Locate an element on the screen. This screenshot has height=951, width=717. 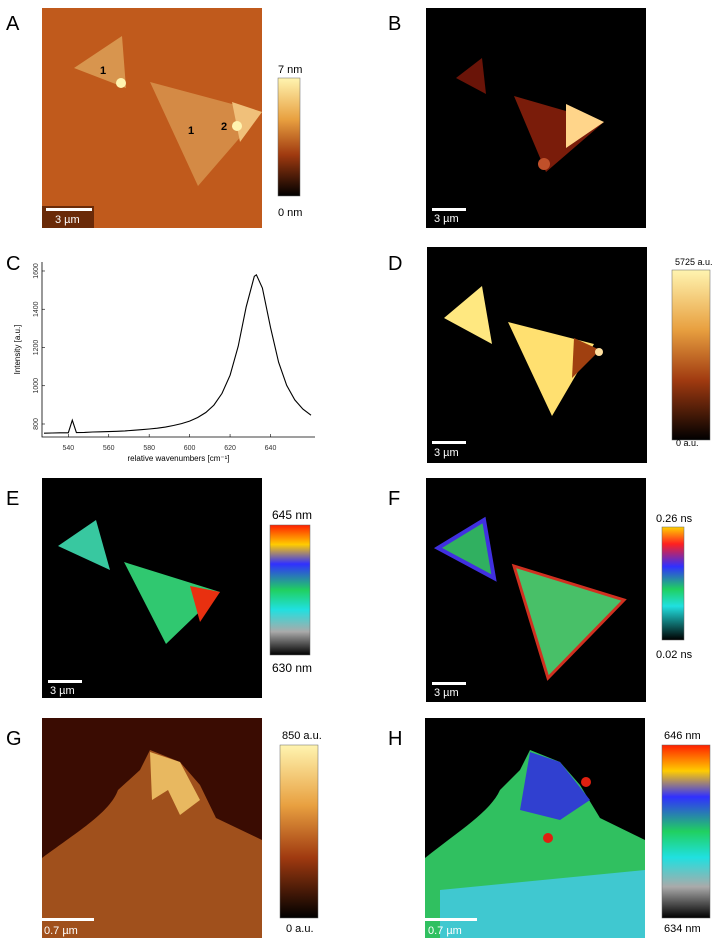
annotation: 2 is located at coordinates (224, 127).